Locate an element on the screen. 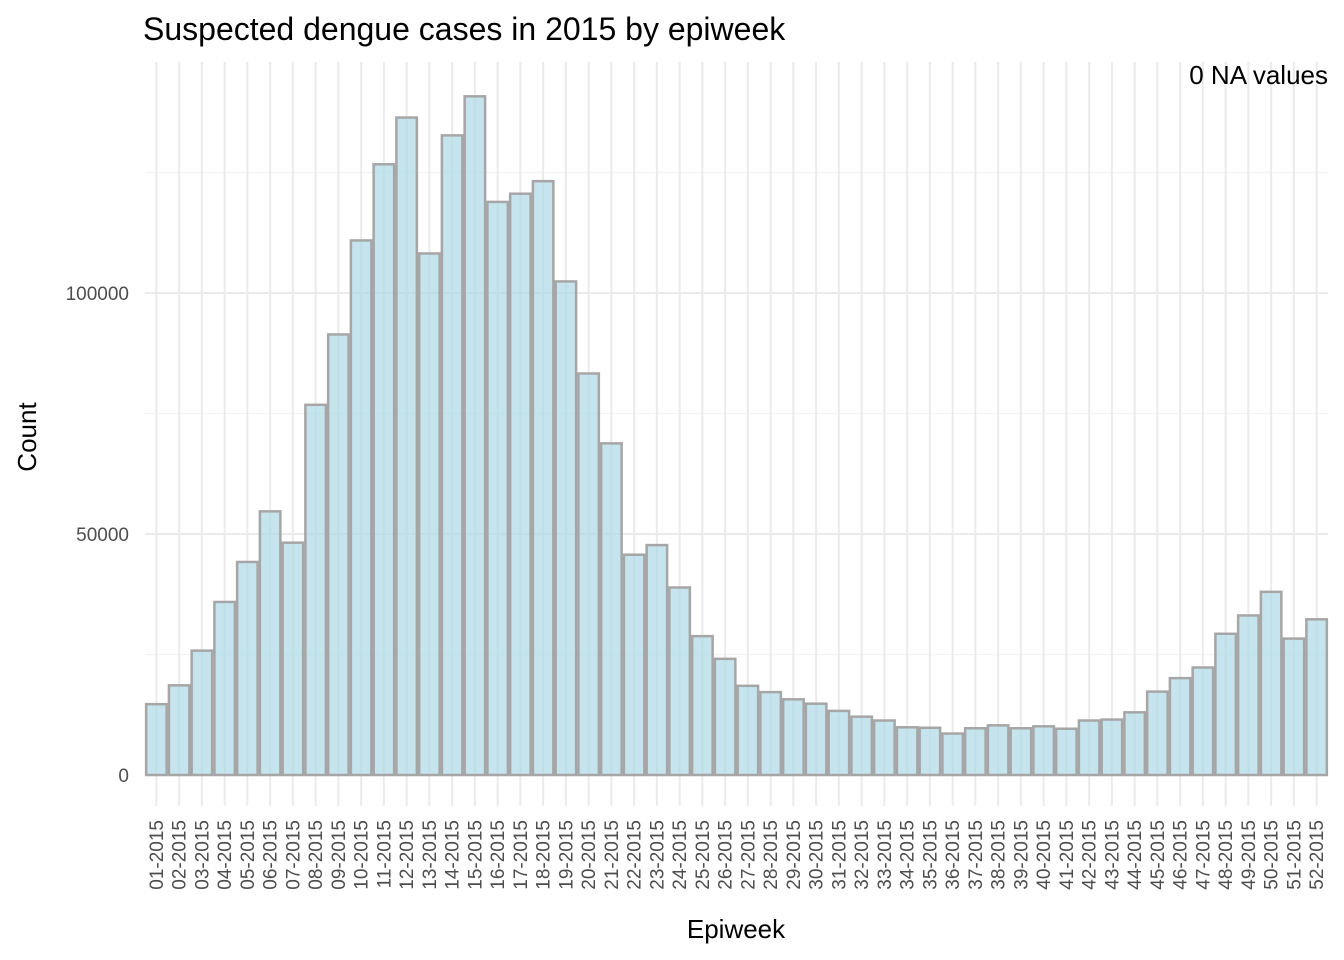 The image size is (1344, 960). bar-42-2015 is located at coordinates (1089, 748).